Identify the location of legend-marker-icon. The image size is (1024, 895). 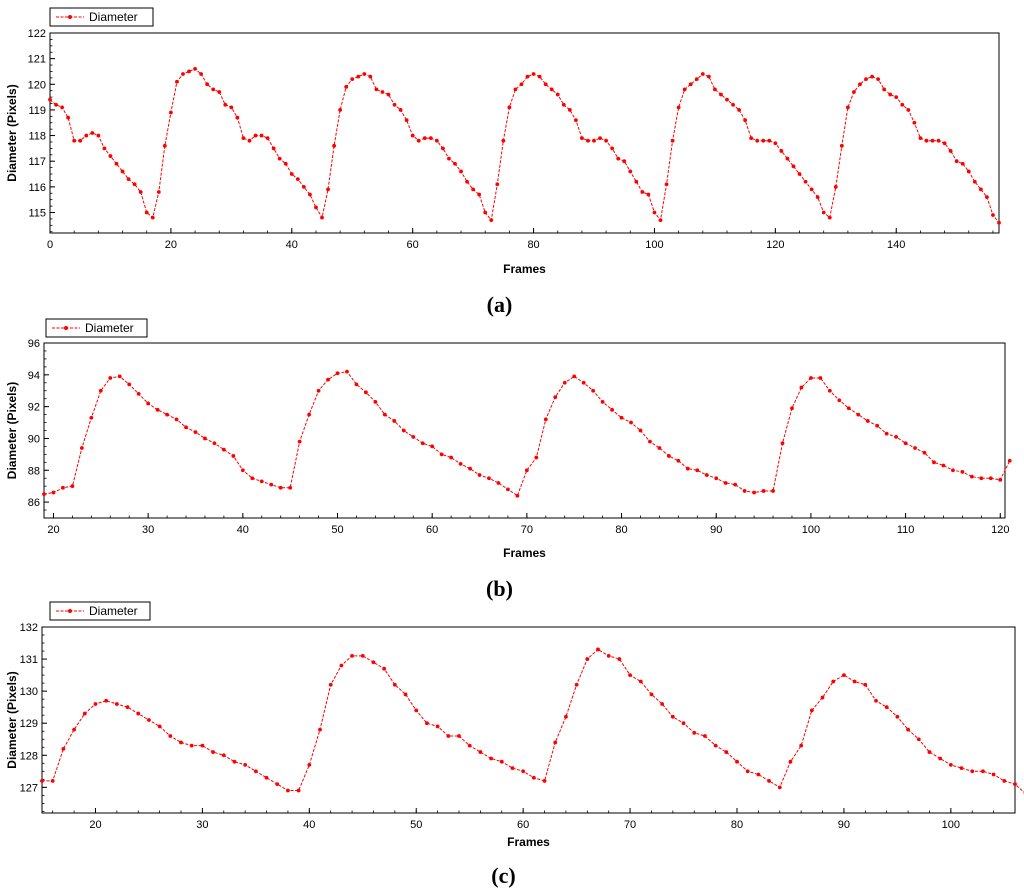
(70, 611).